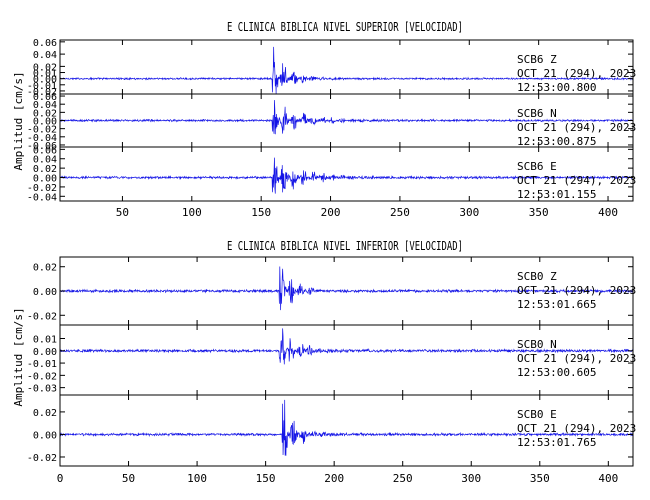  I want to click on upper-y-axis-label: Amplitud [cm/s], so click(18, 120).